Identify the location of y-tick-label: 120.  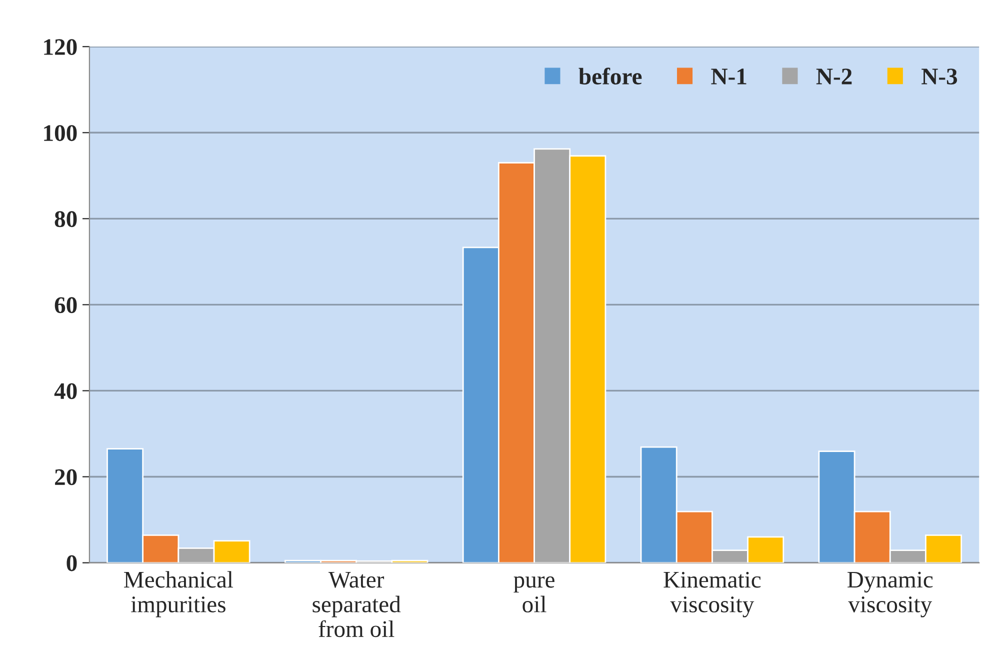
(60, 47).